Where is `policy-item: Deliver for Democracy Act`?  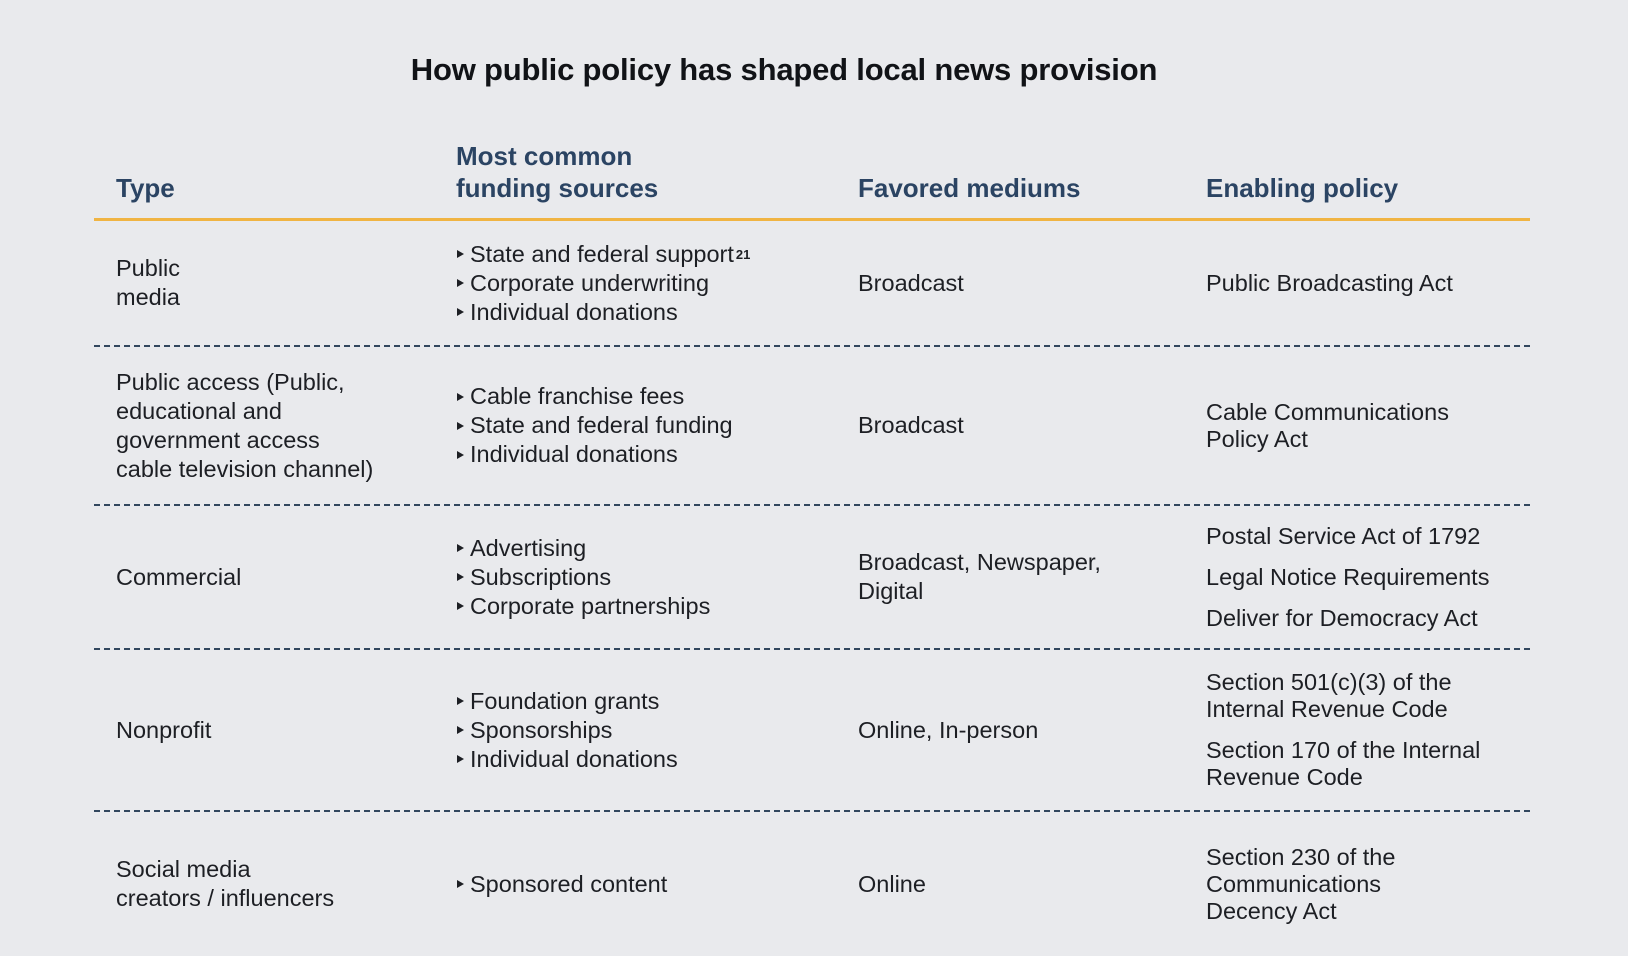 policy-item: Deliver for Democracy Act is located at coordinates (1342, 617).